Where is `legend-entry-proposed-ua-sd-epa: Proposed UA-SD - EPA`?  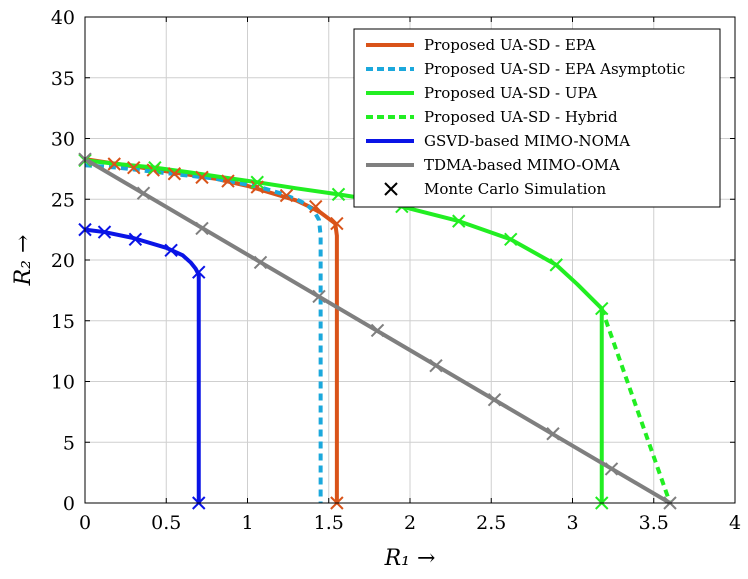 legend-entry-proposed-ua-sd-epa: Proposed UA-SD - EPA is located at coordinates (481, 45).